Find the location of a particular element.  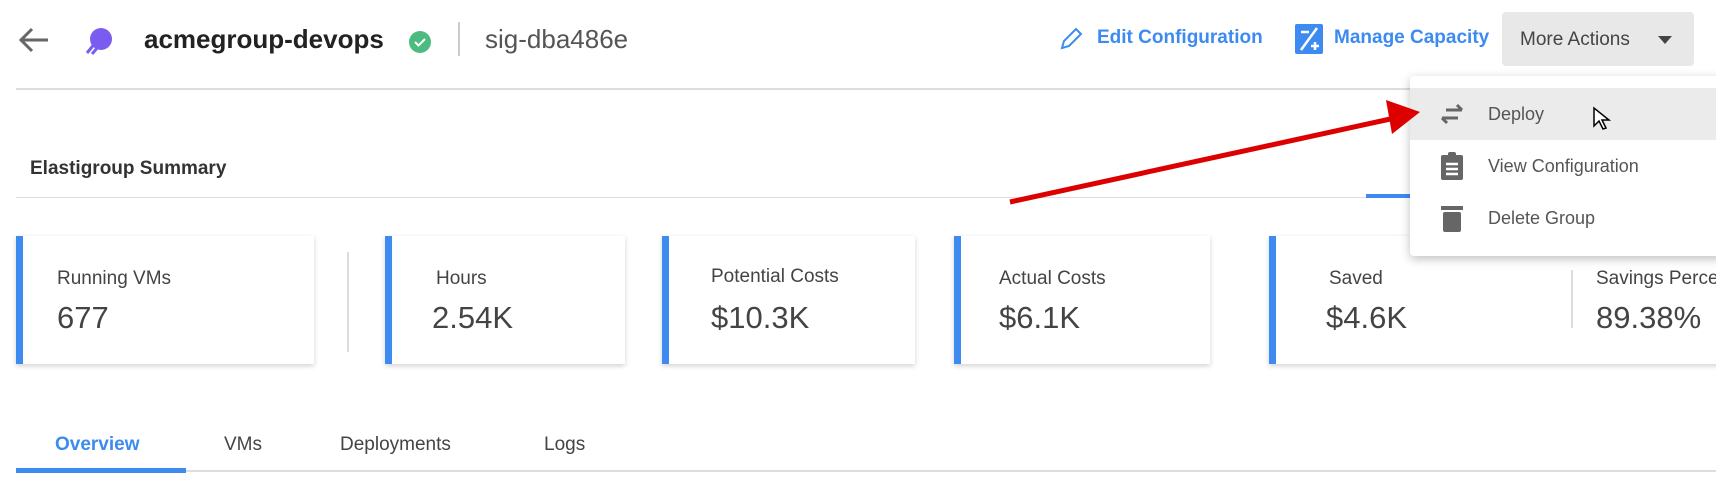

menu-item-delete-group: Delete Group is located at coordinates (1563, 218).